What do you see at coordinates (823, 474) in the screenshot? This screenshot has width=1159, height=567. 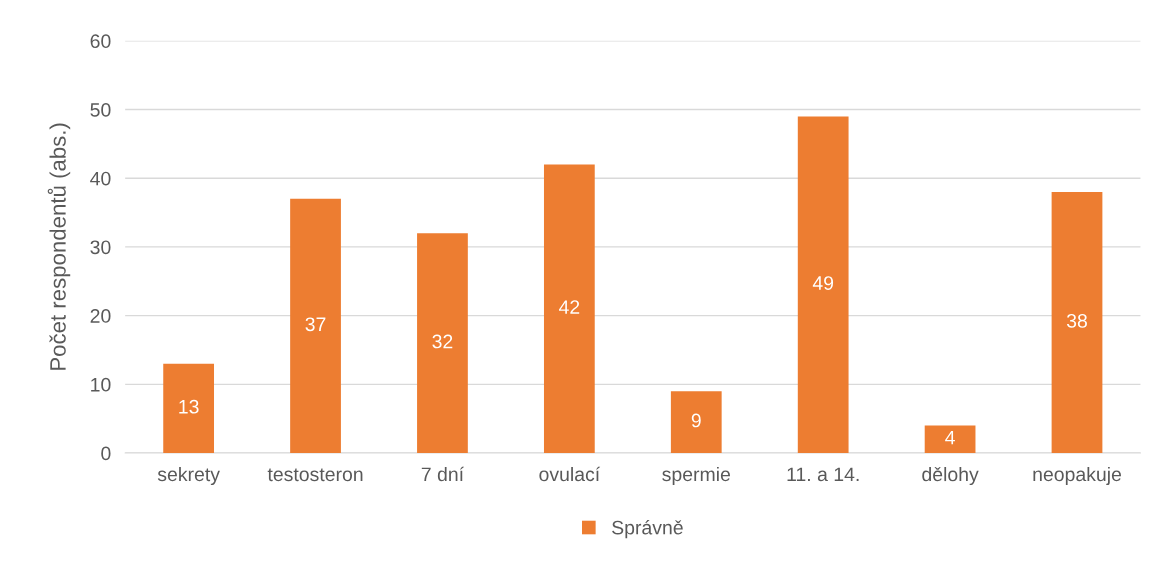 I see `x-tick-label: 11. a 14.` at bounding box center [823, 474].